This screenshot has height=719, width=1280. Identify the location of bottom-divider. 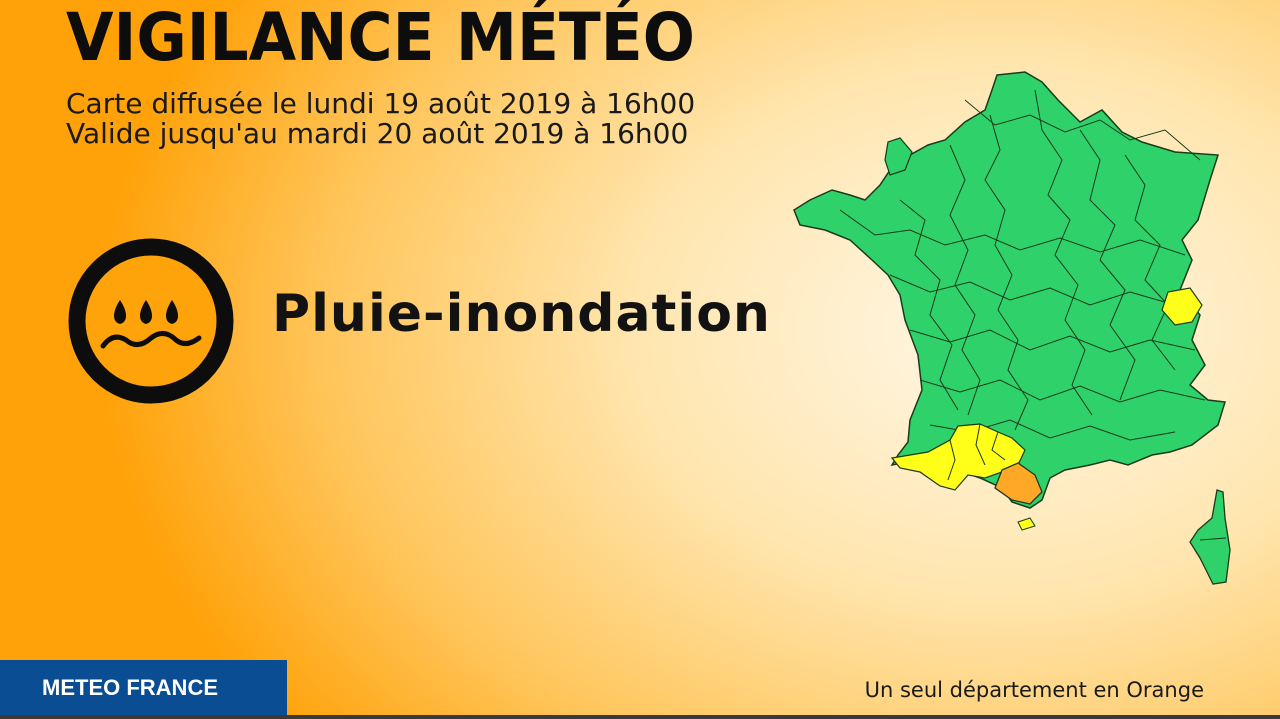
(640, 717).